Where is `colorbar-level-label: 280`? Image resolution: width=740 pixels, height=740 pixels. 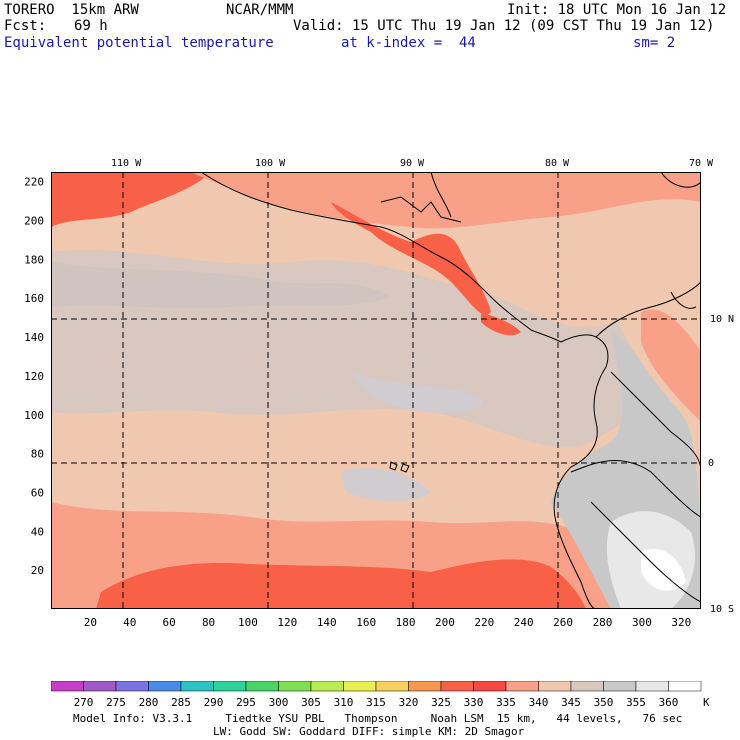
colorbar-level-label: 280 is located at coordinates (149, 702).